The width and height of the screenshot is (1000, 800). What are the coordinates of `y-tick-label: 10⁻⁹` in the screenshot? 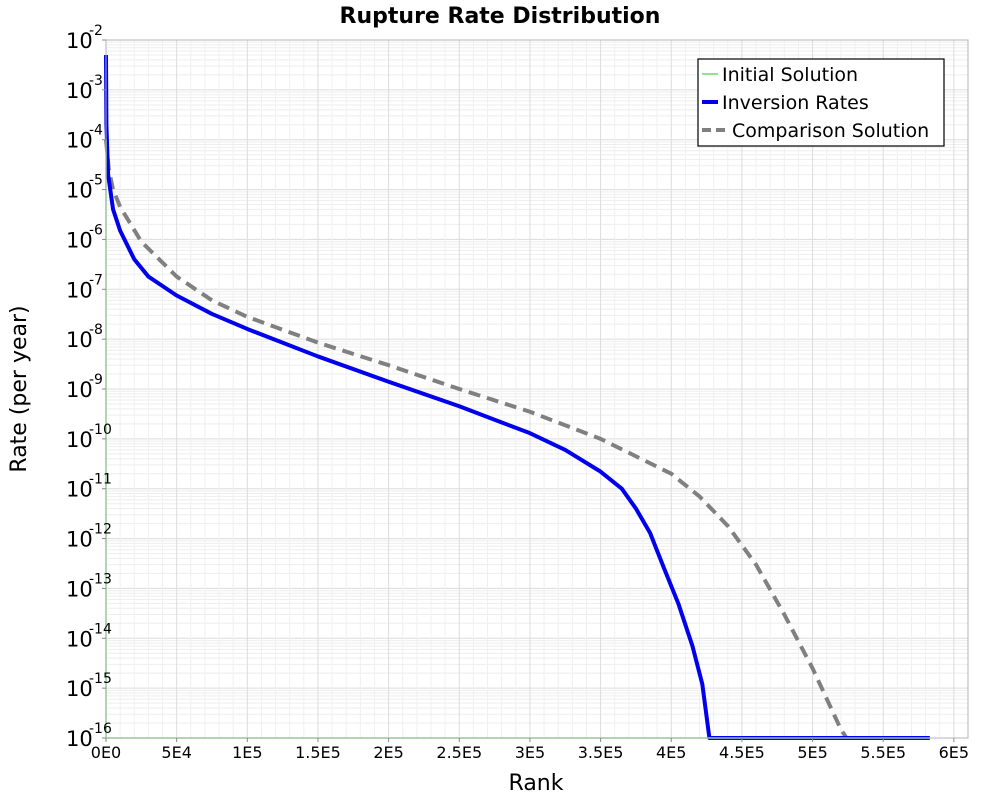 It's located at (84, 387).